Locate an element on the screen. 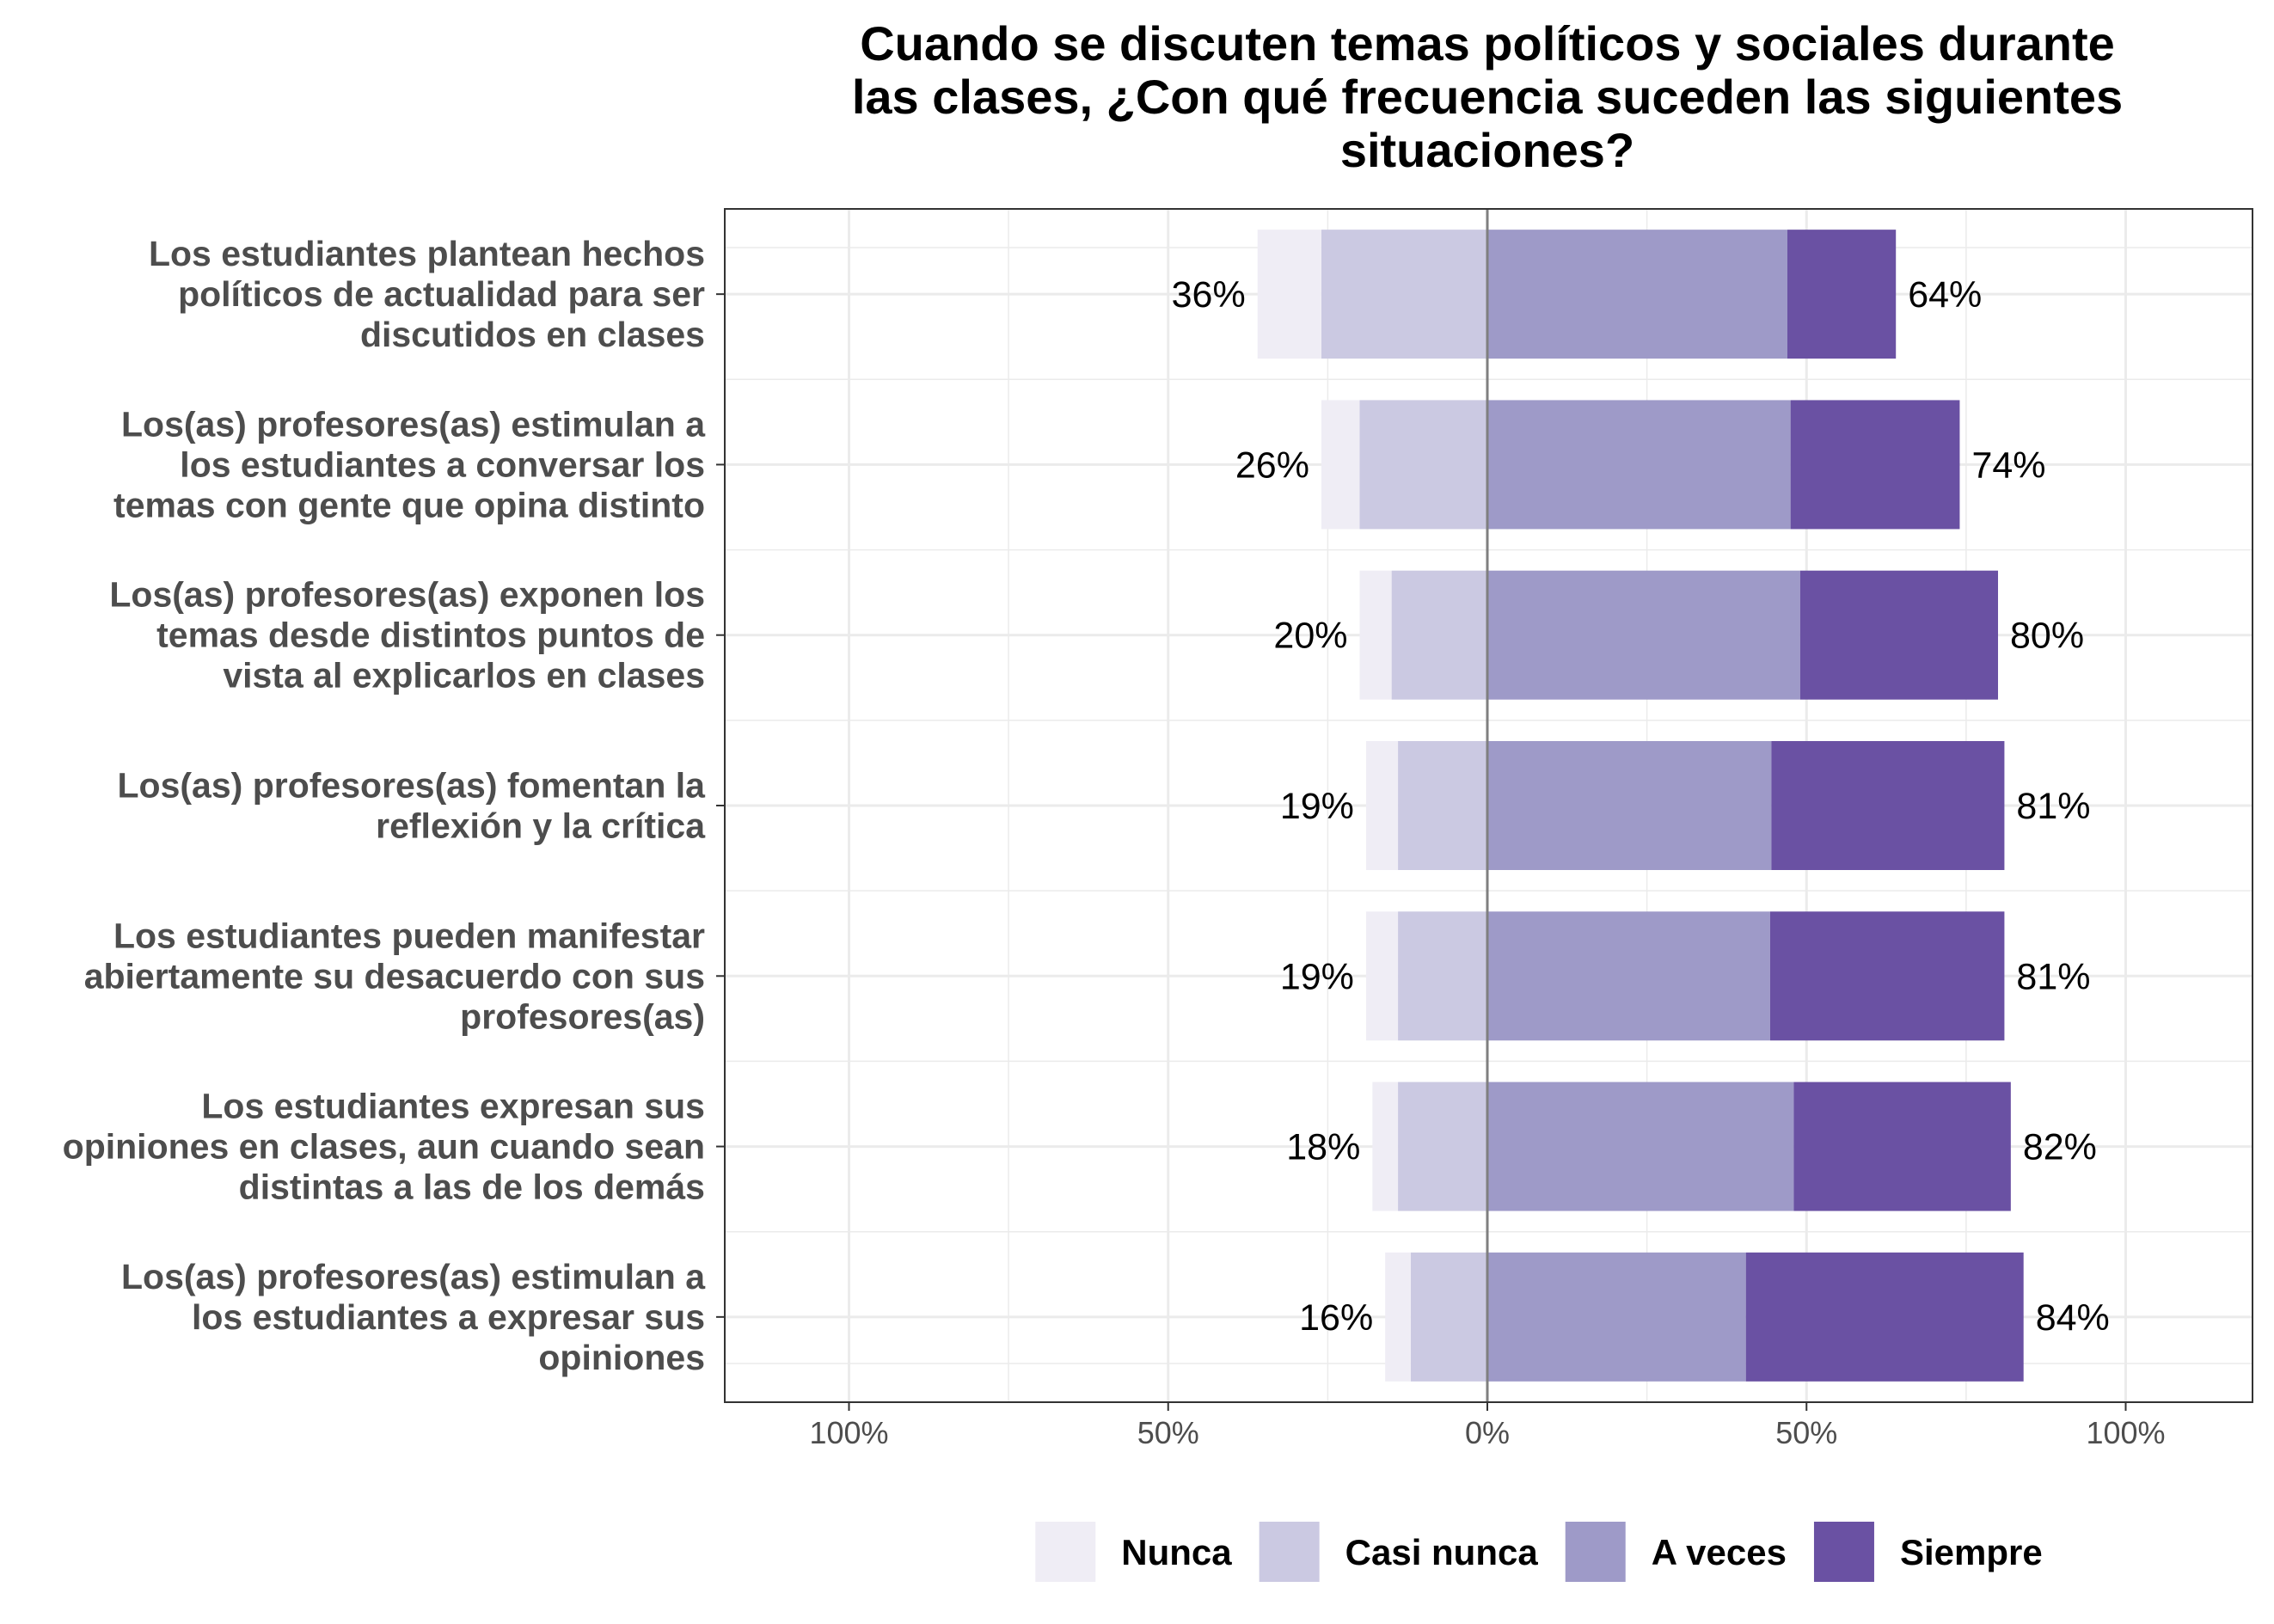 Image resolution: width=2274 pixels, height=1624 pixels. positive-total-label: 82% is located at coordinates (2060, 1147).